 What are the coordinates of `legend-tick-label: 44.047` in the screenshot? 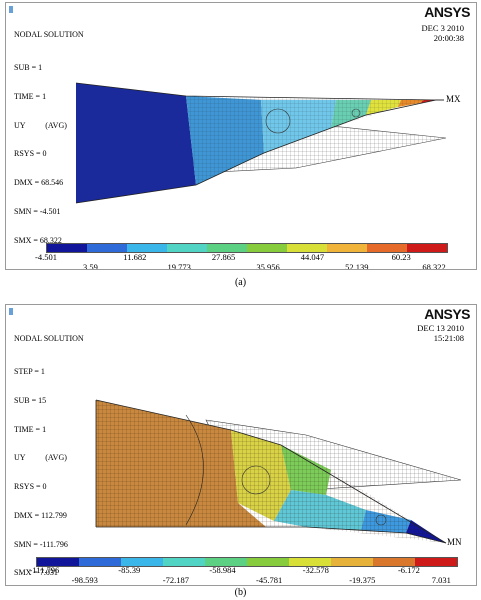 It's located at (312, 257).